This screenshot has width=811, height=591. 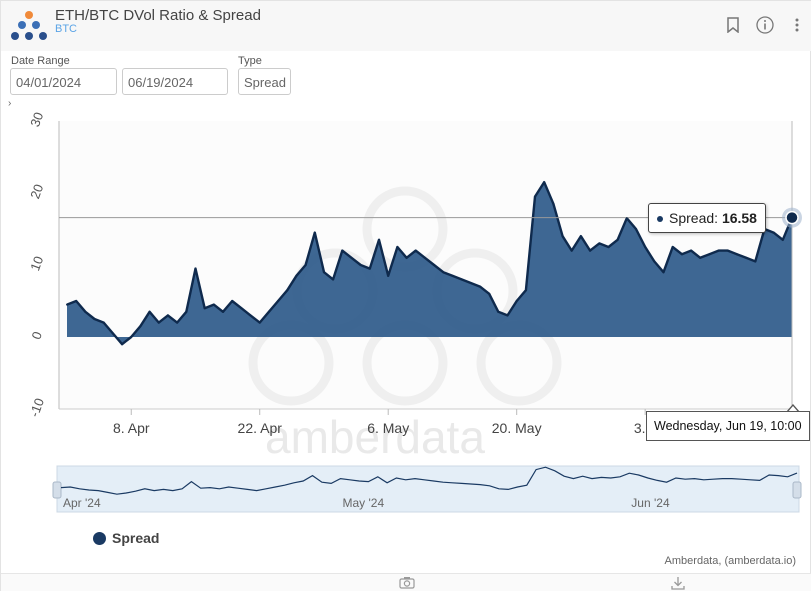 What do you see at coordinates (36, 263) in the screenshot?
I see `y-tick-label: 10` at bounding box center [36, 263].